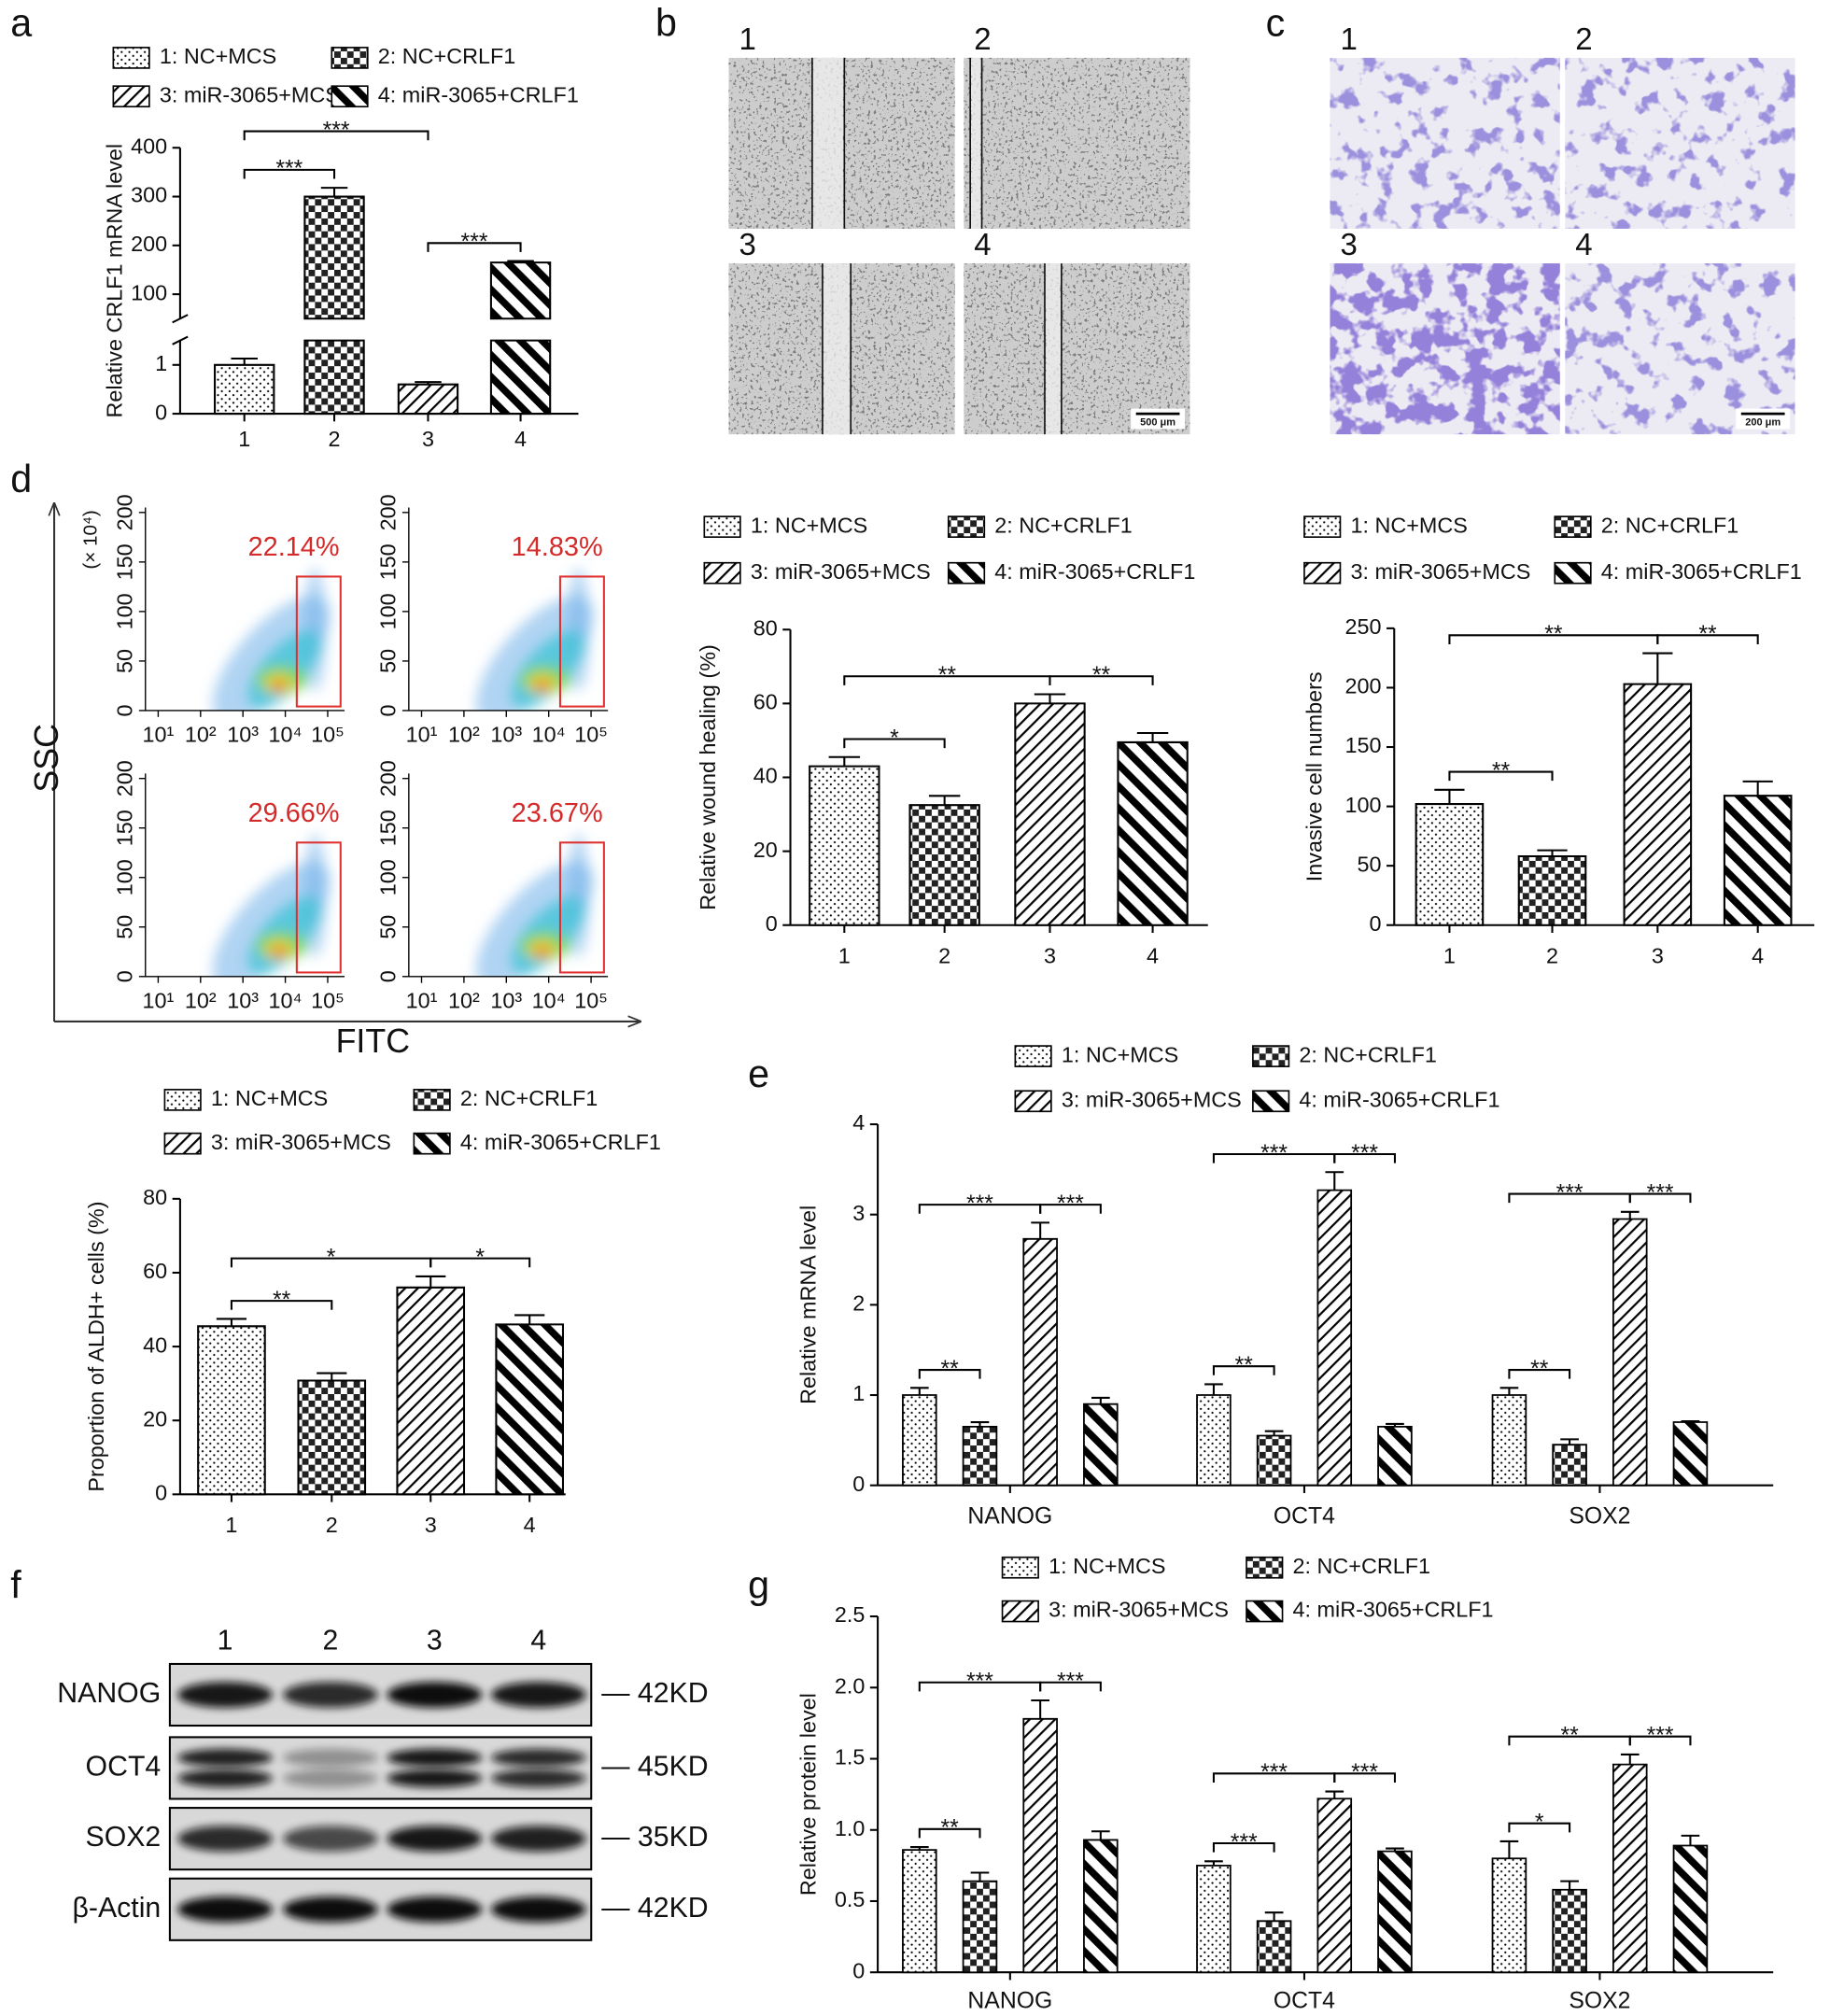  What do you see at coordinates (387, 779) in the screenshot?
I see `y-tick-label: 200` at bounding box center [387, 779].